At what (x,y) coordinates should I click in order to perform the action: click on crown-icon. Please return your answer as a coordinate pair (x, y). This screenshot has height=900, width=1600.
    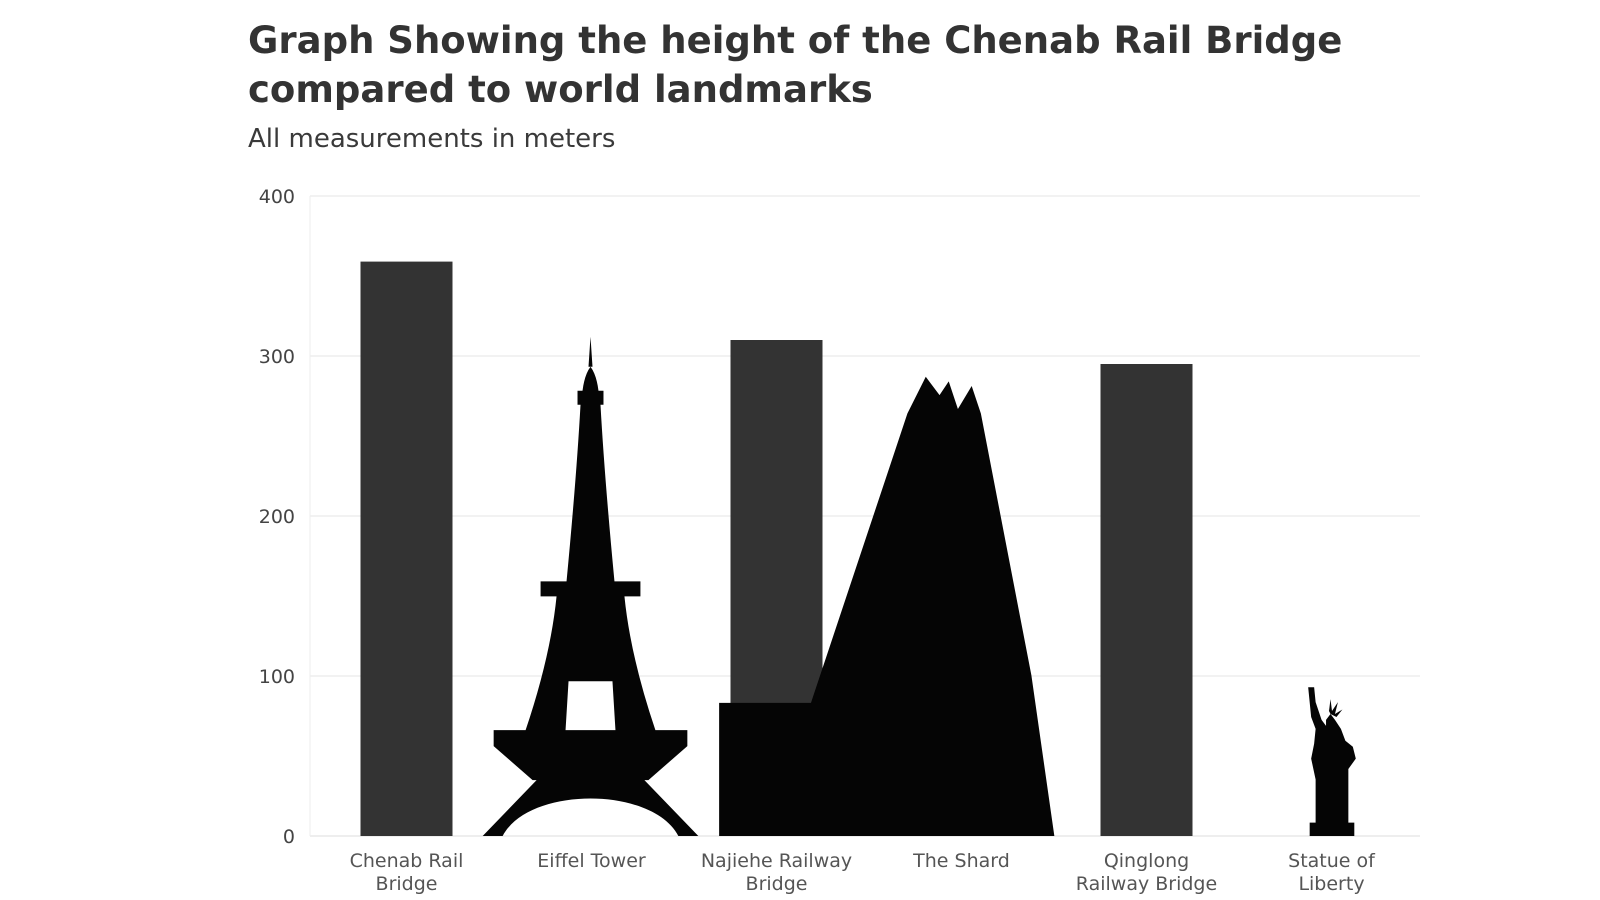
    Looking at the image, I should click on (1333, 708).